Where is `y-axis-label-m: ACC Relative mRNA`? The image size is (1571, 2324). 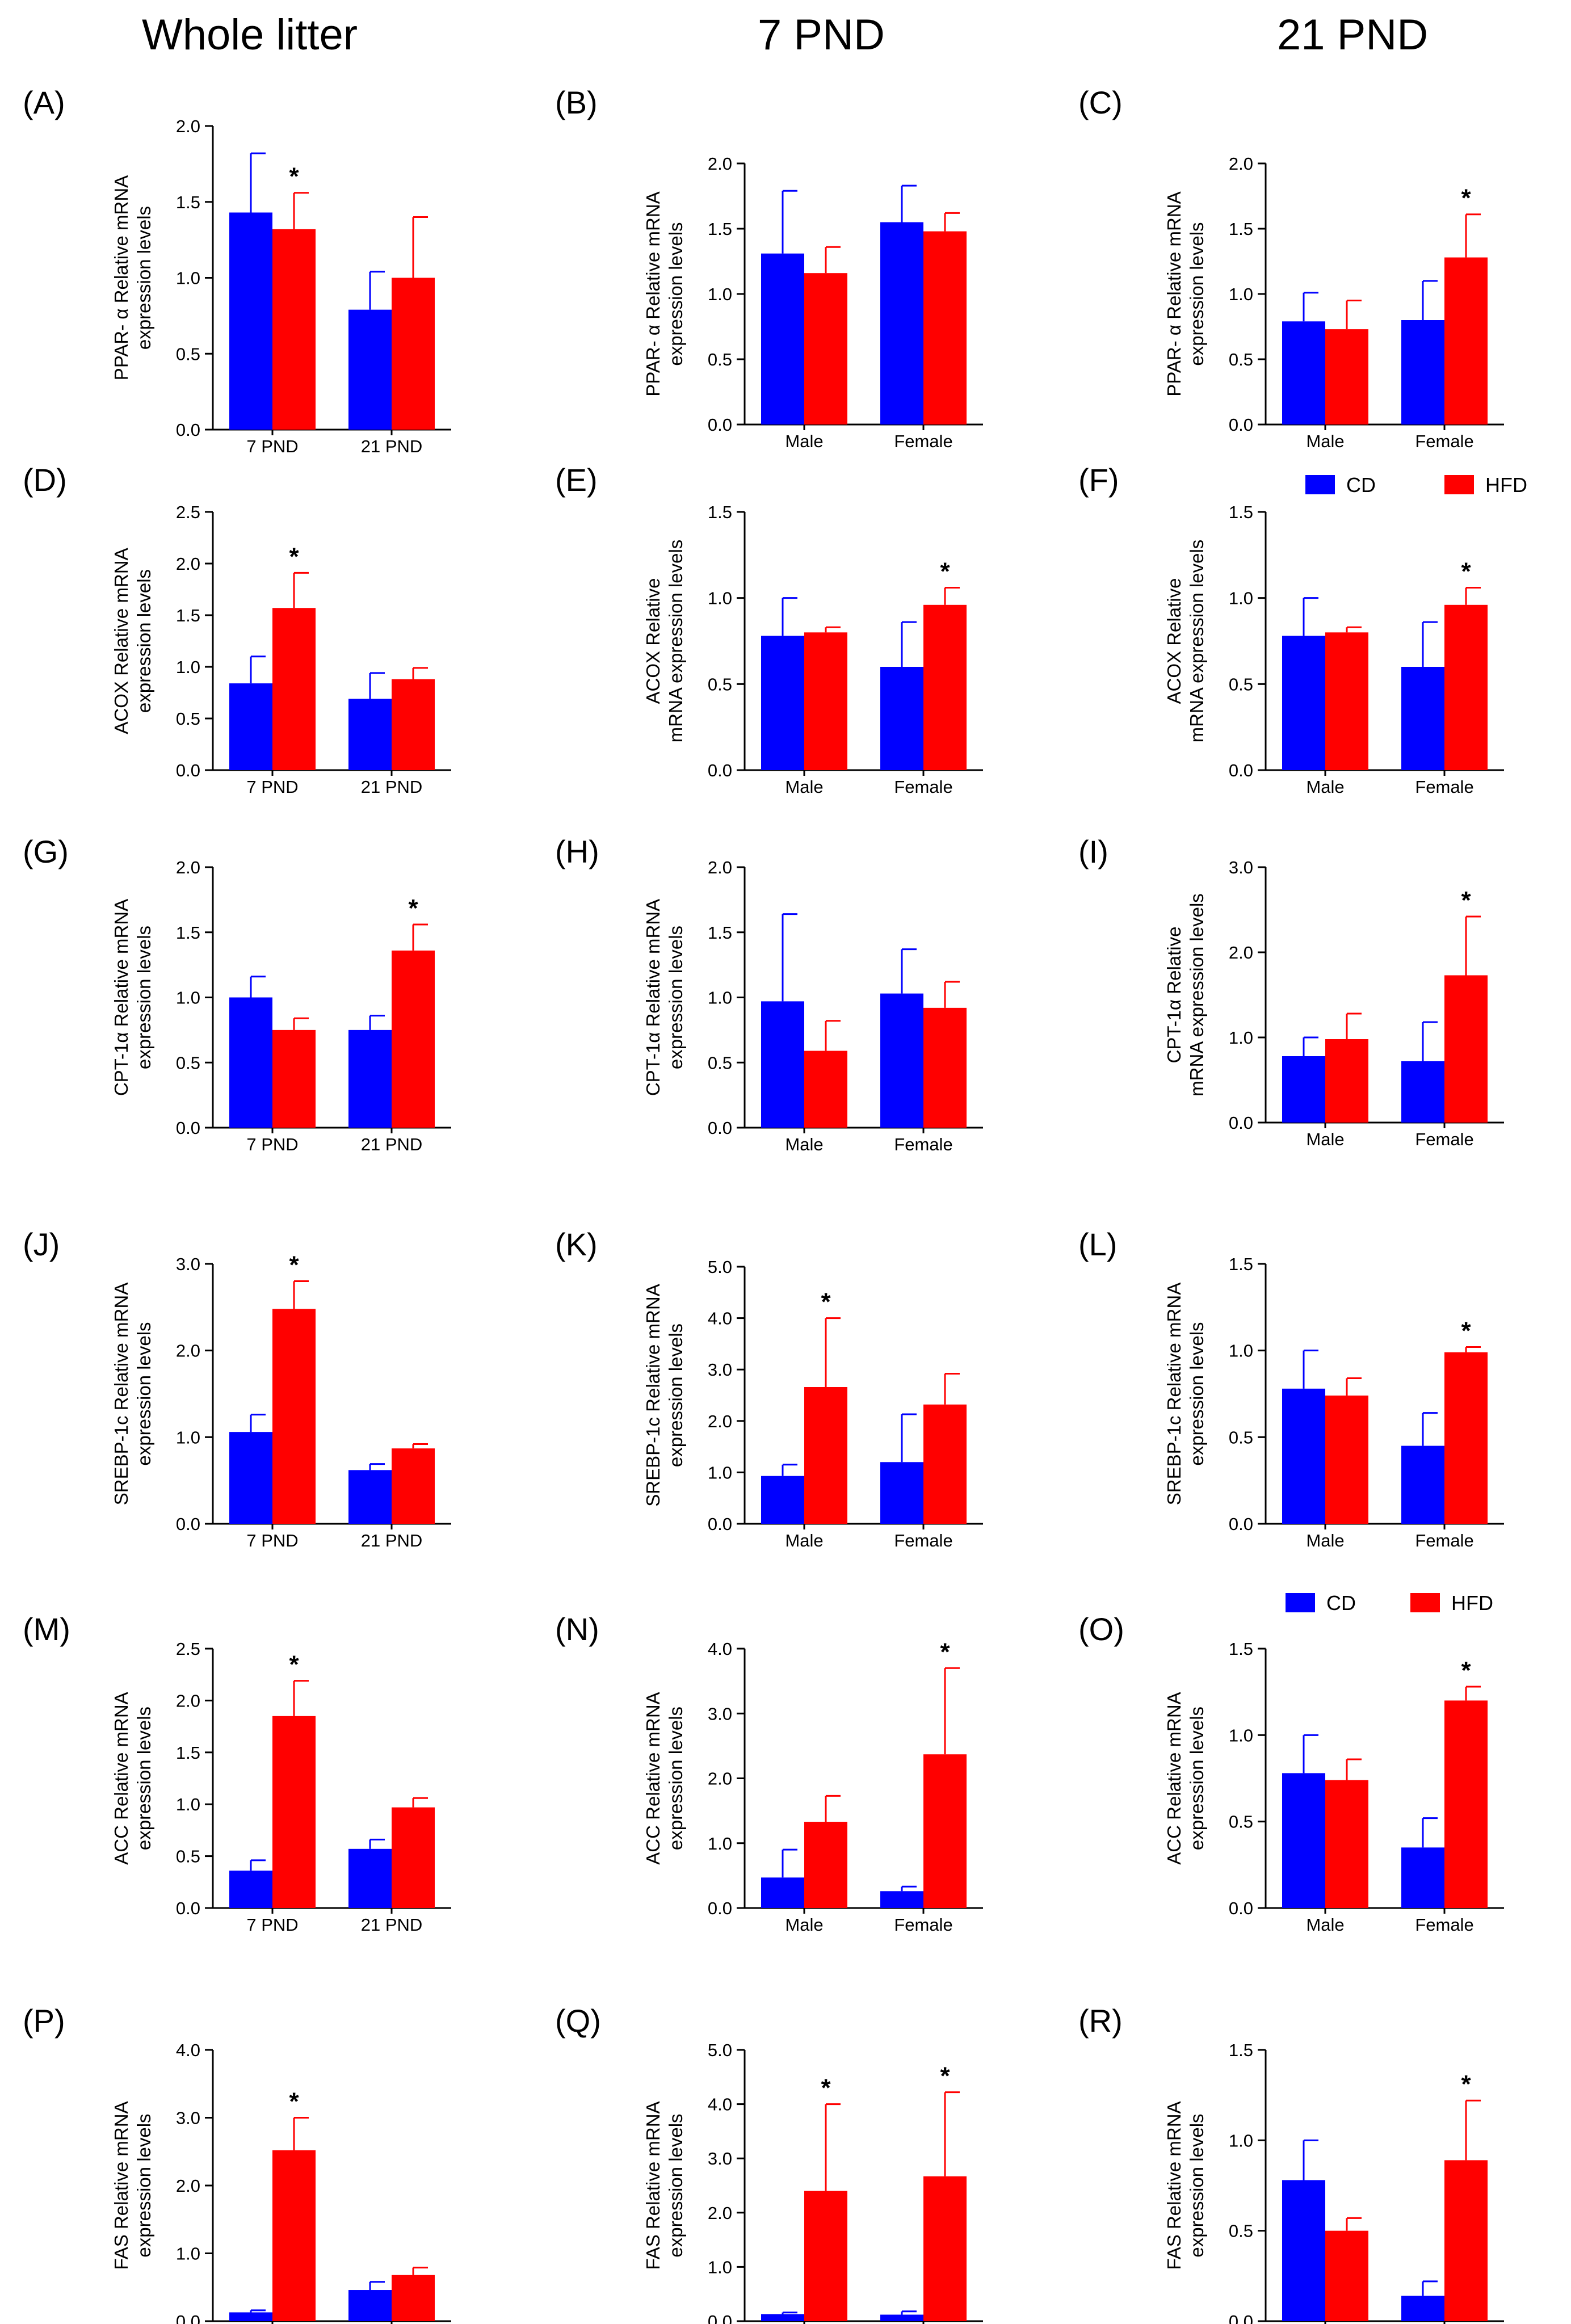 y-axis-label-m: ACC Relative mRNA is located at coordinates (121, 1778).